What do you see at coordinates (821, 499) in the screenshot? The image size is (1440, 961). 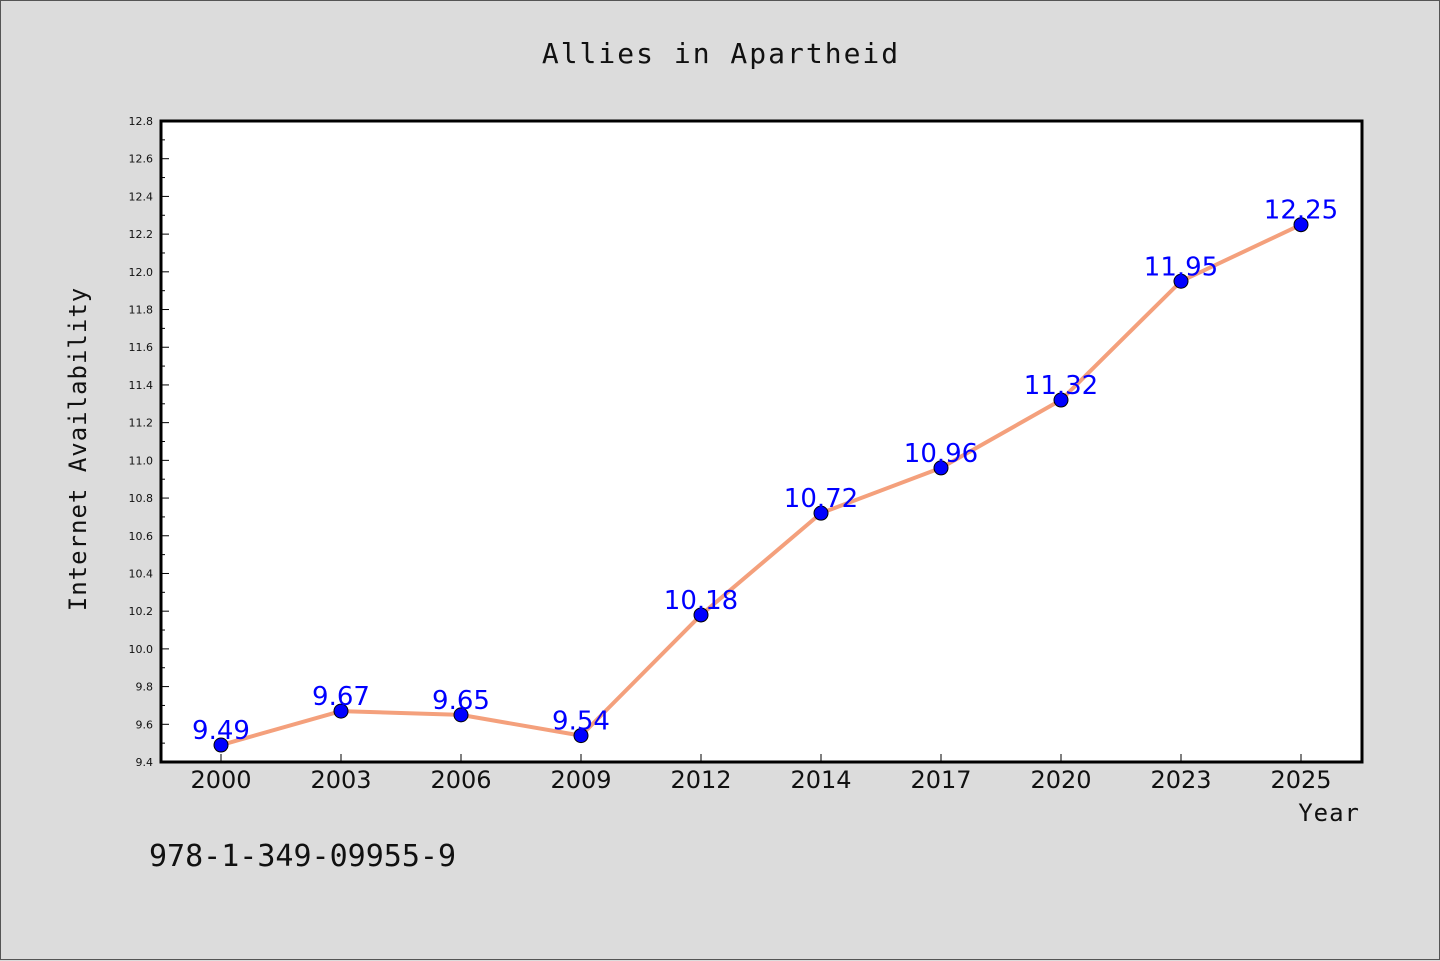 I see `data-point-label: 10.72` at bounding box center [821, 499].